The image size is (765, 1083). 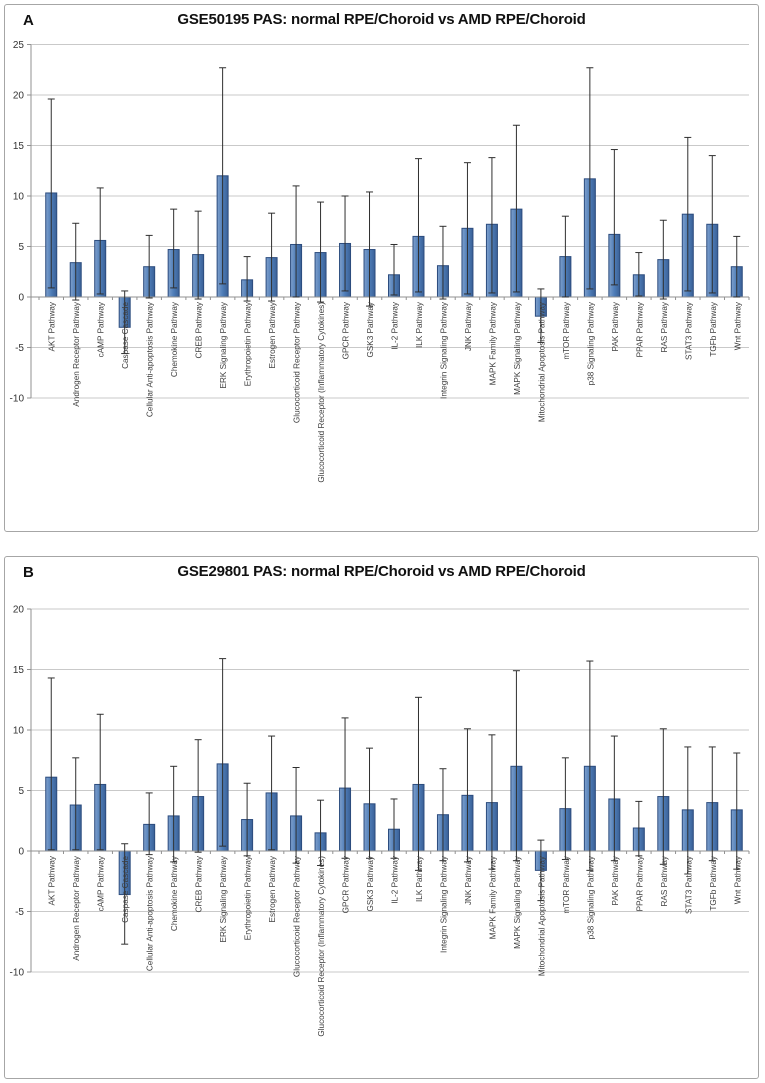 I want to click on panel-a-letter: A, so click(x=28, y=20).